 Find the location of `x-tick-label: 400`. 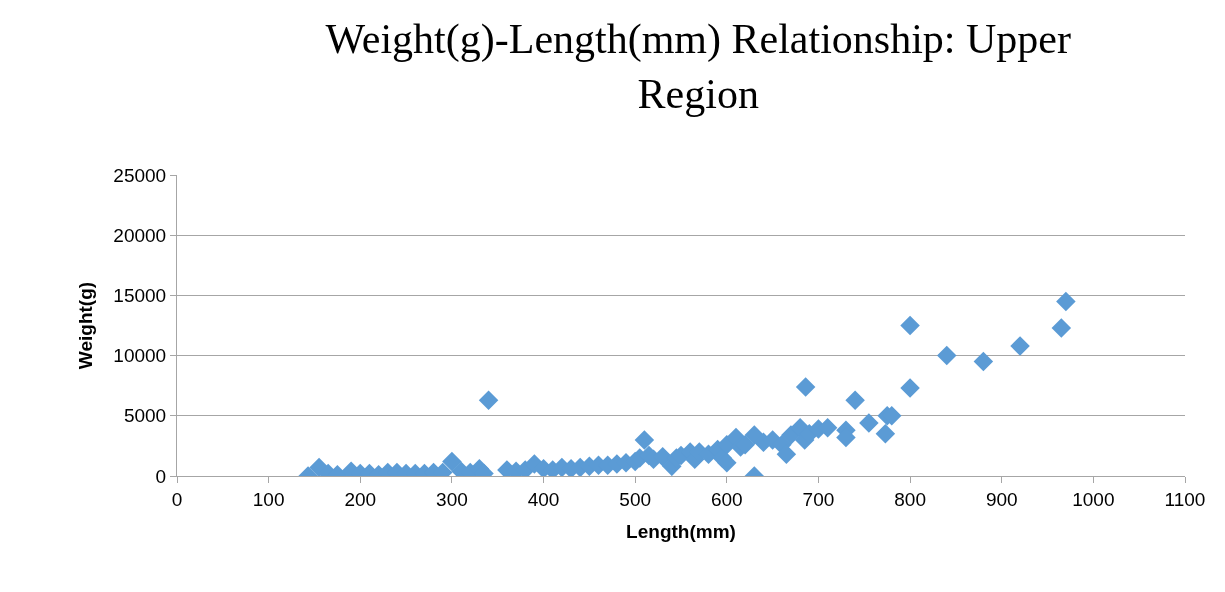

x-tick-label: 400 is located at coordinates (543, 499).